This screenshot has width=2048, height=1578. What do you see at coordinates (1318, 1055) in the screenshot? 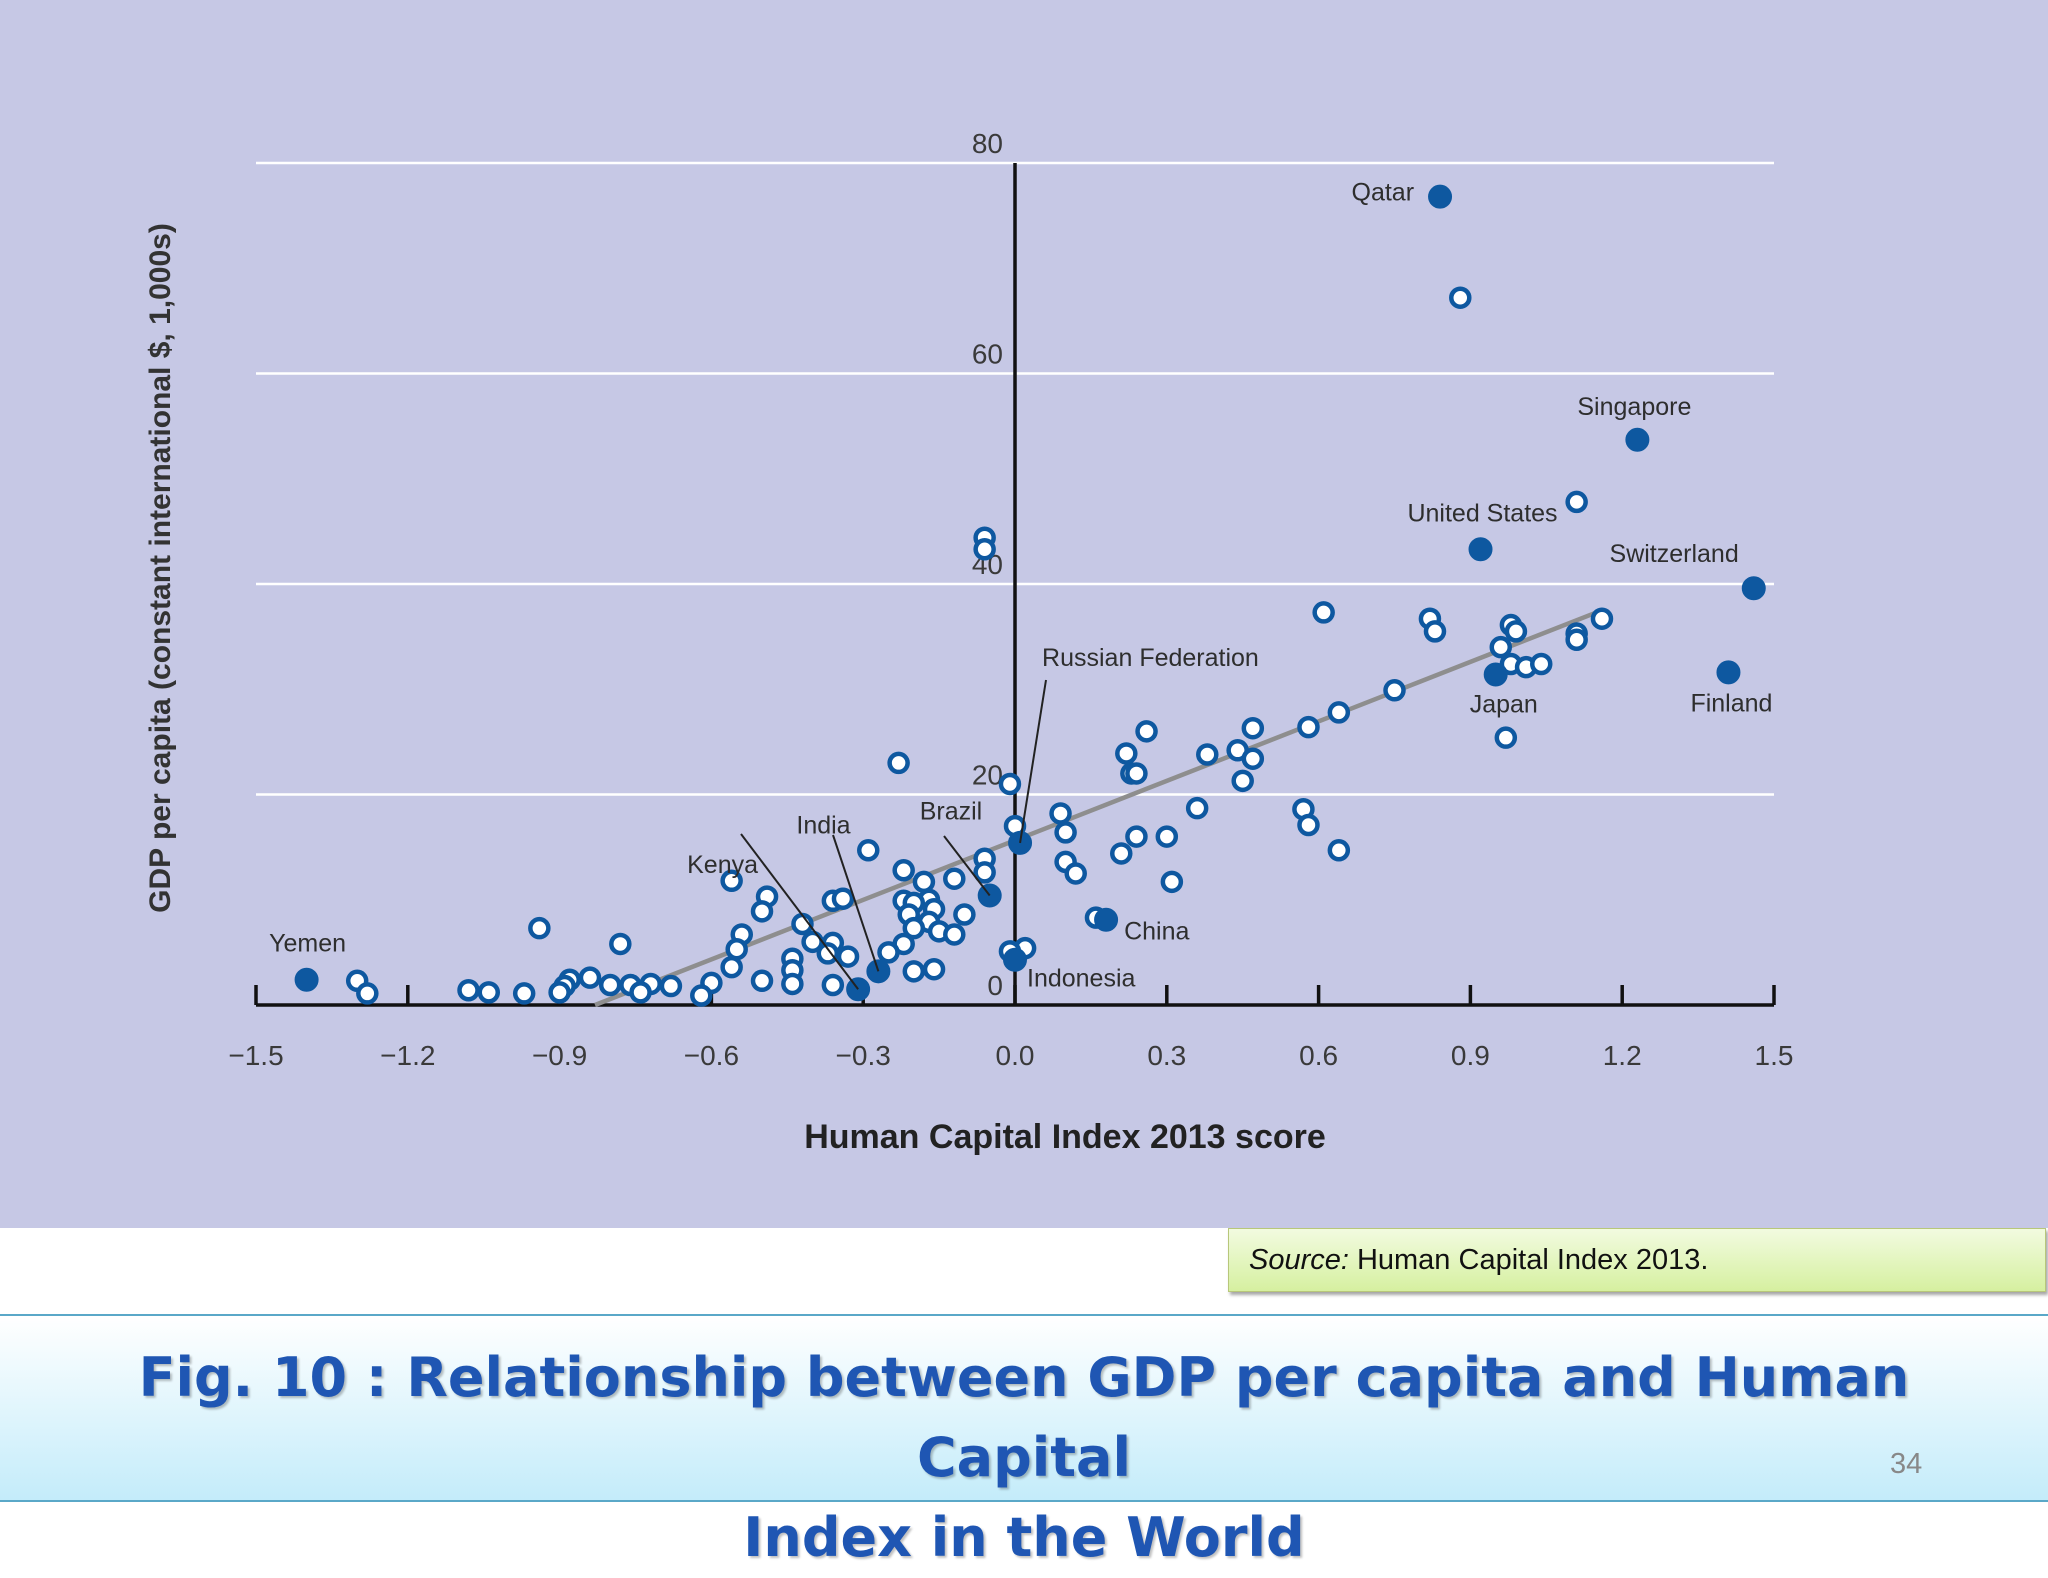
I see `x-tick-label: 0.6` at bounding box center [1318, 1055].